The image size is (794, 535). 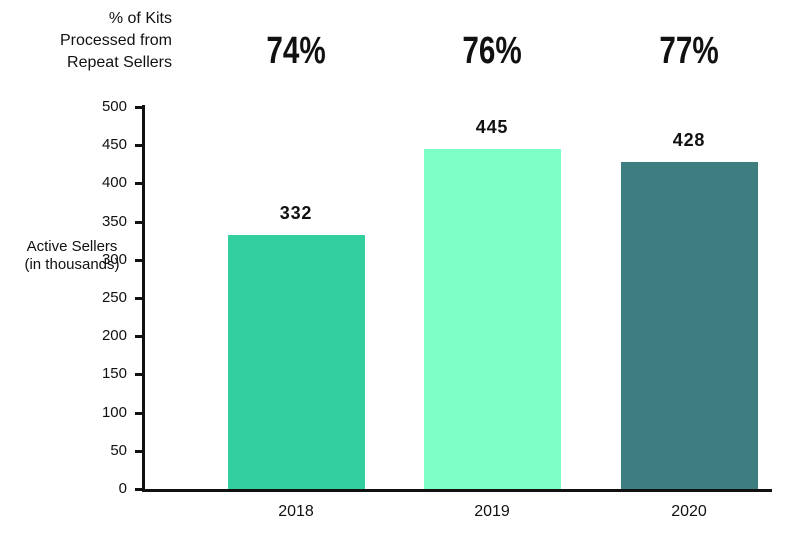 I want to click on chart-corner-title: % of Kits Processed from Repeat Sellers, so click(x=90, y=41).